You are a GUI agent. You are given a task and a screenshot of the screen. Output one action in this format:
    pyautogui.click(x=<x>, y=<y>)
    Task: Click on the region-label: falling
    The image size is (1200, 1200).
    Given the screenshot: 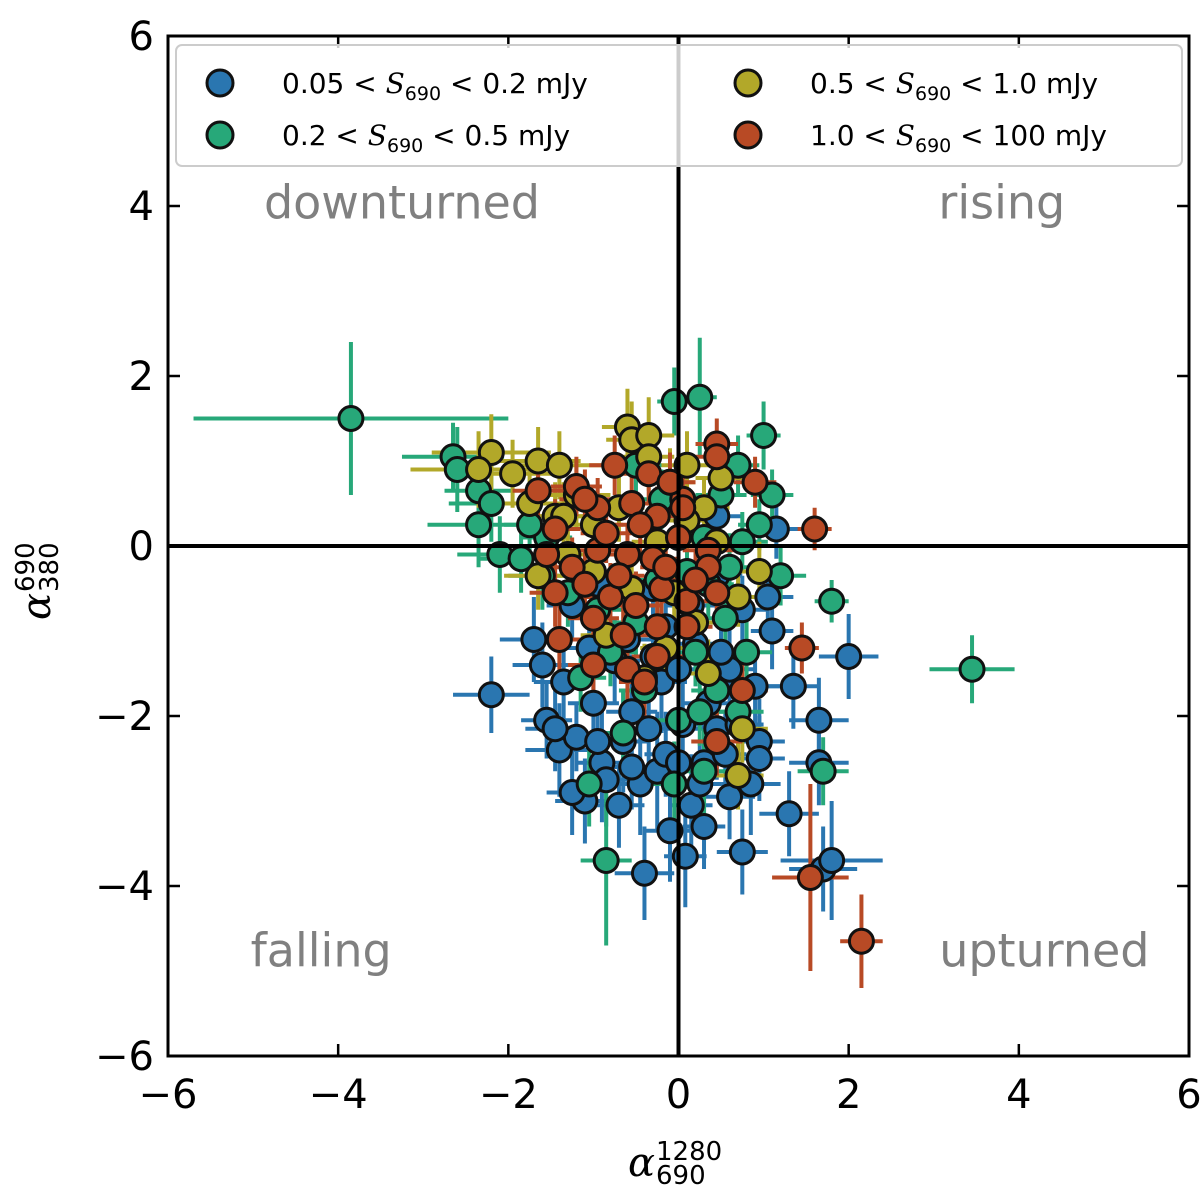 What is the action you would take?
    pyautogui.click(x=321, y=951)
    